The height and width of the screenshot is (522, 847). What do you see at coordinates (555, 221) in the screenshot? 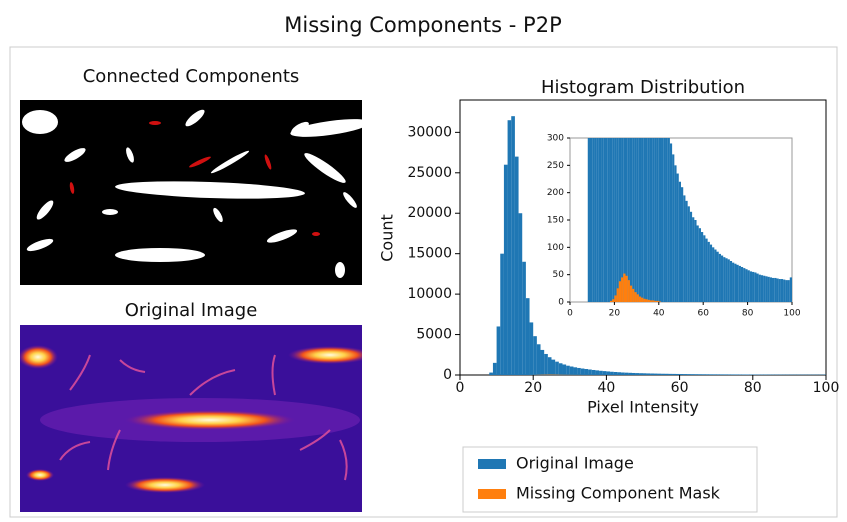
I see `y-tick-label: 150` at bounding box center [555, 221].